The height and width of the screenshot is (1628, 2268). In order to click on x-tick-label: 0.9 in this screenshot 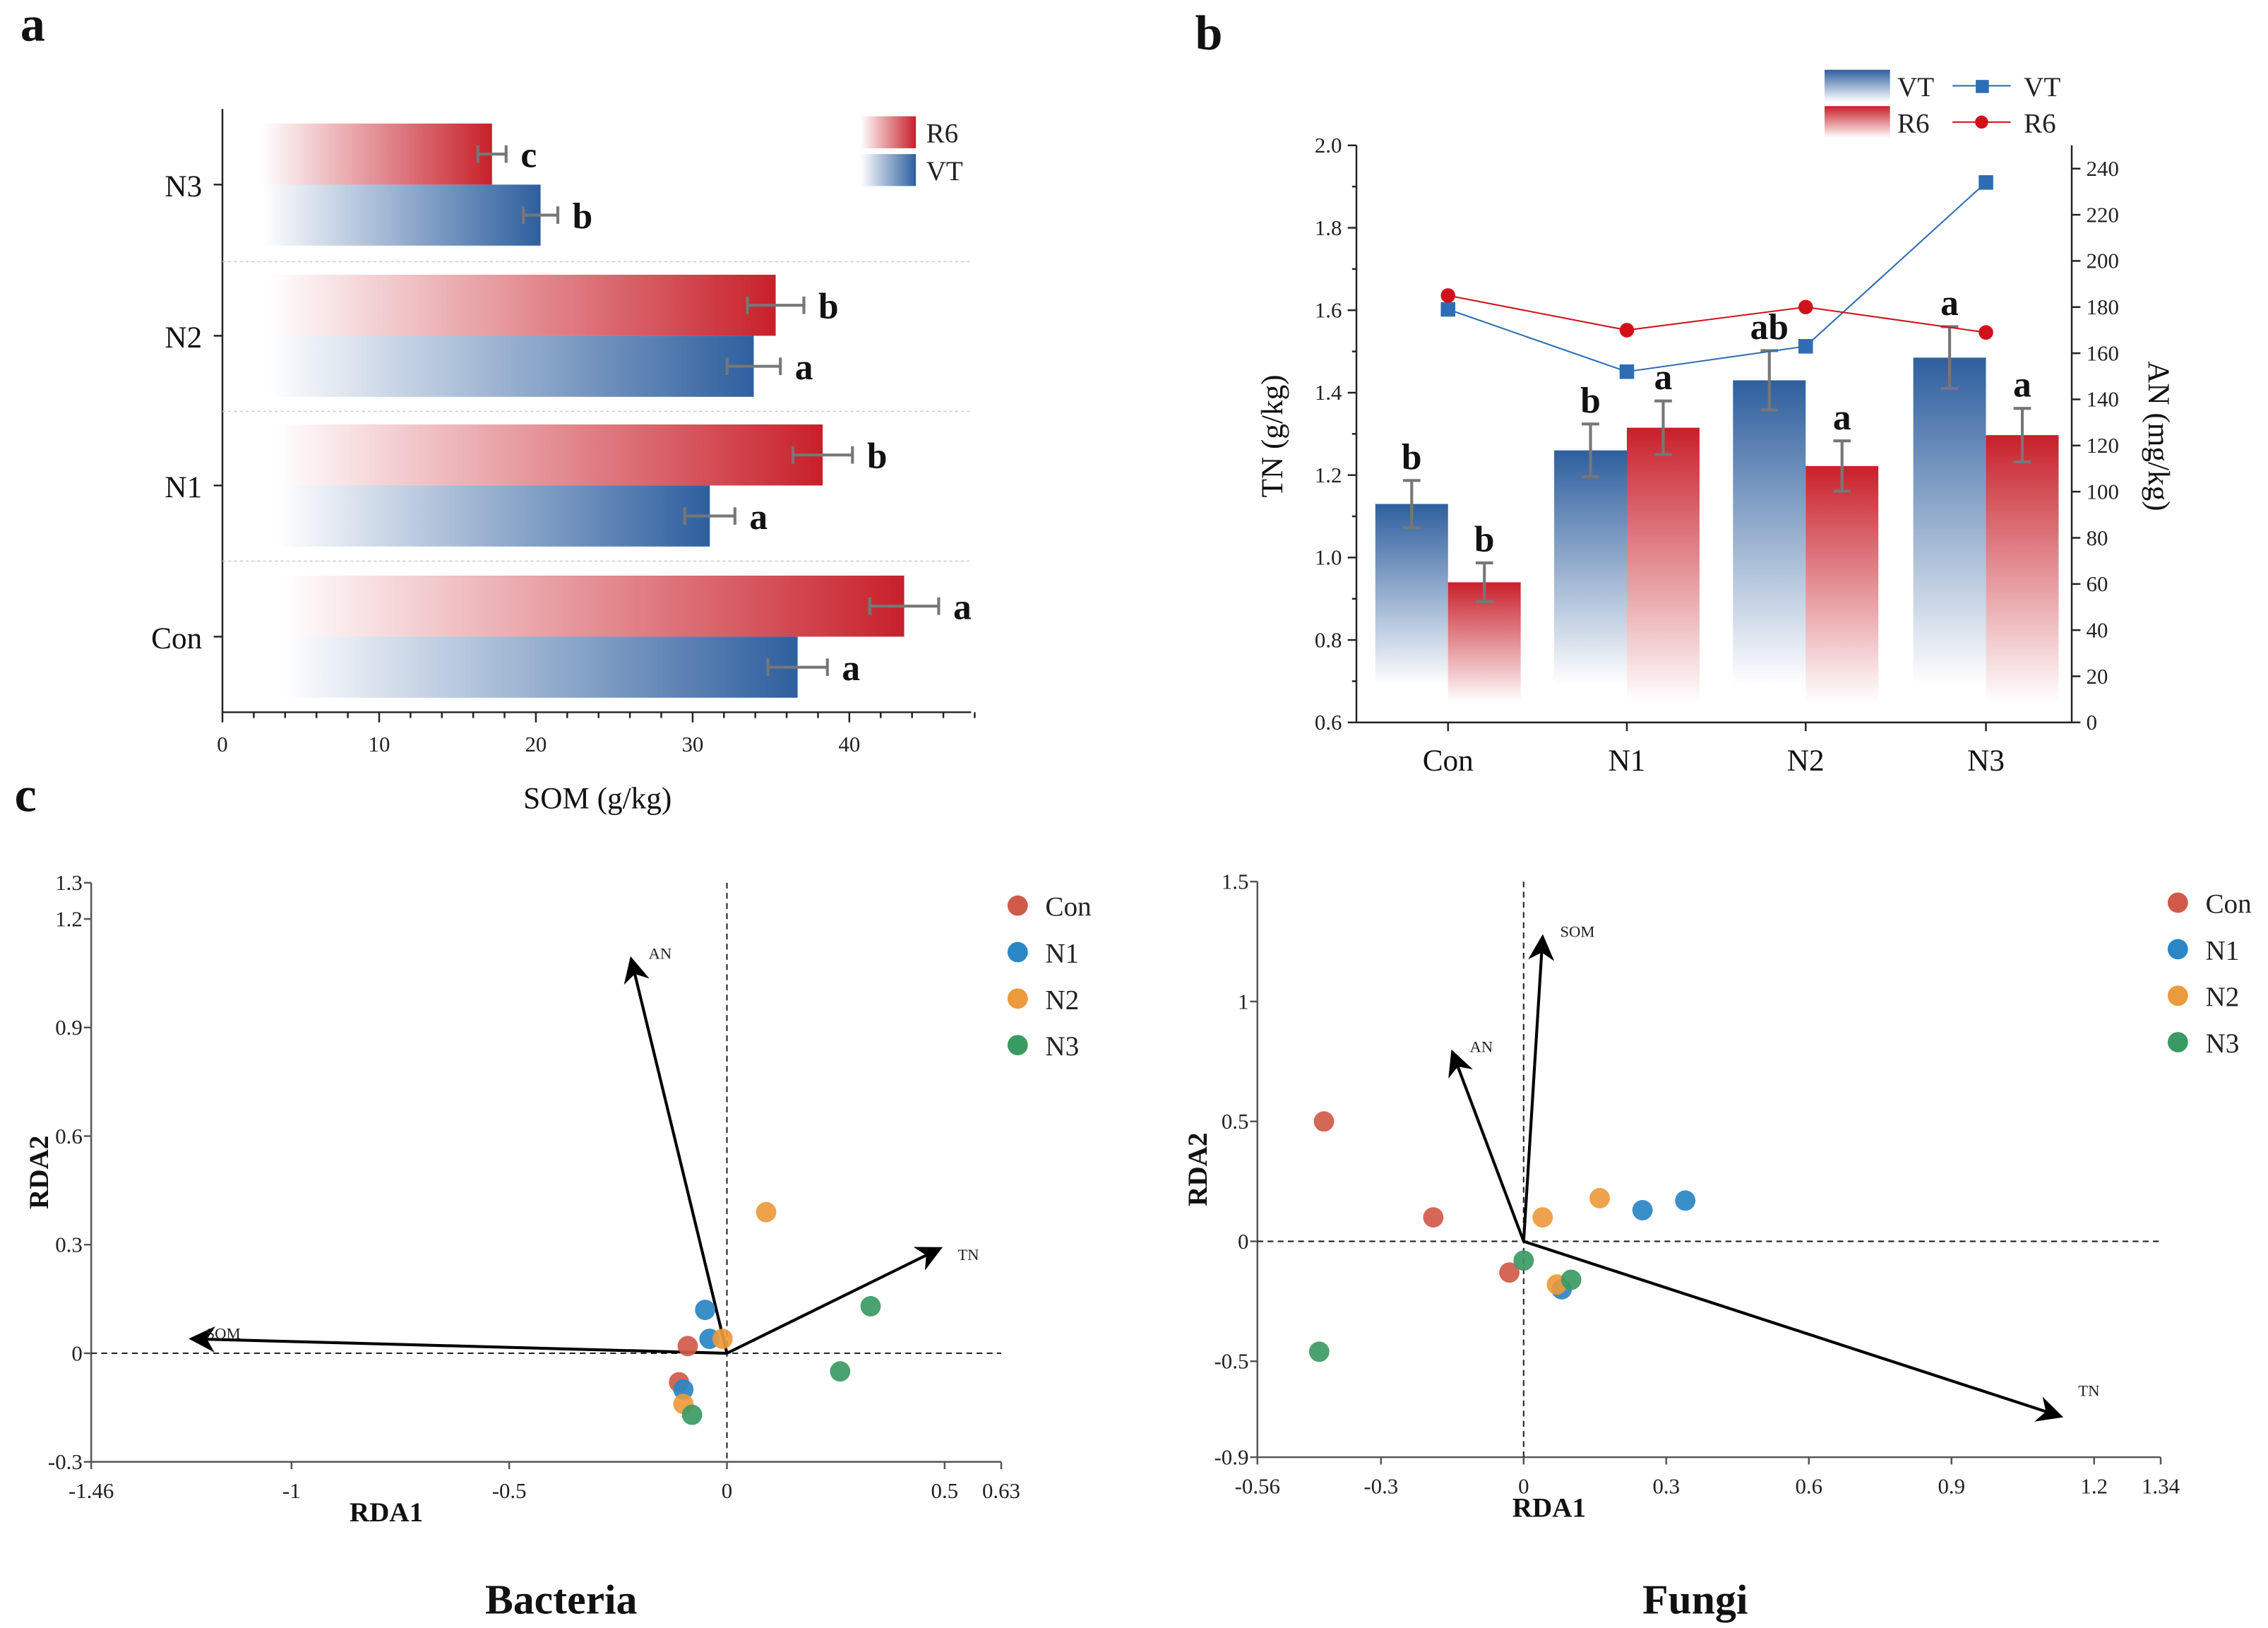, I will do `click(1951, 1486)`.